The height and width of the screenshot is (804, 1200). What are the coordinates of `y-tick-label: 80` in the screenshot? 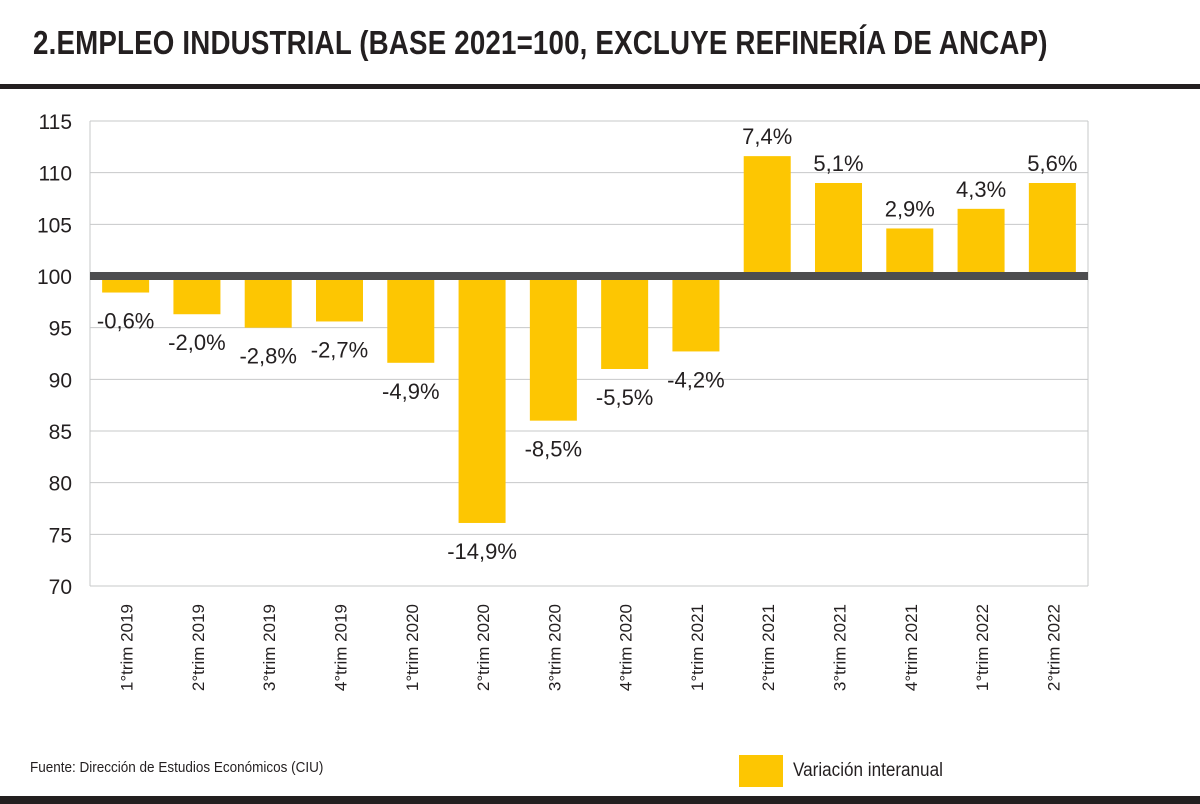 It's located at (60, 484).